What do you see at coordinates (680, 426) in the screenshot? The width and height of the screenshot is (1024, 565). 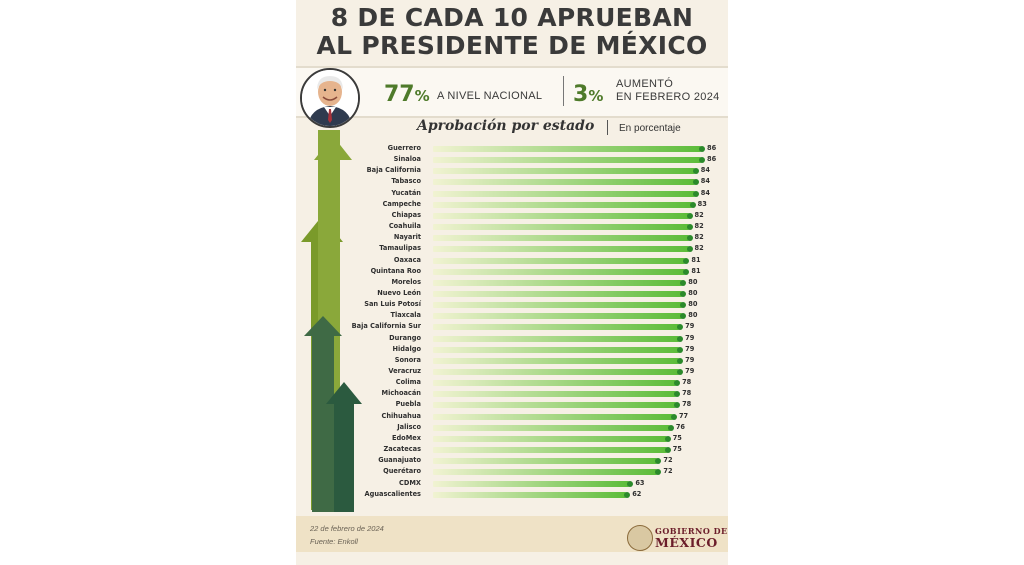 I see `value-label: 76` at bounding box center [680, 426].